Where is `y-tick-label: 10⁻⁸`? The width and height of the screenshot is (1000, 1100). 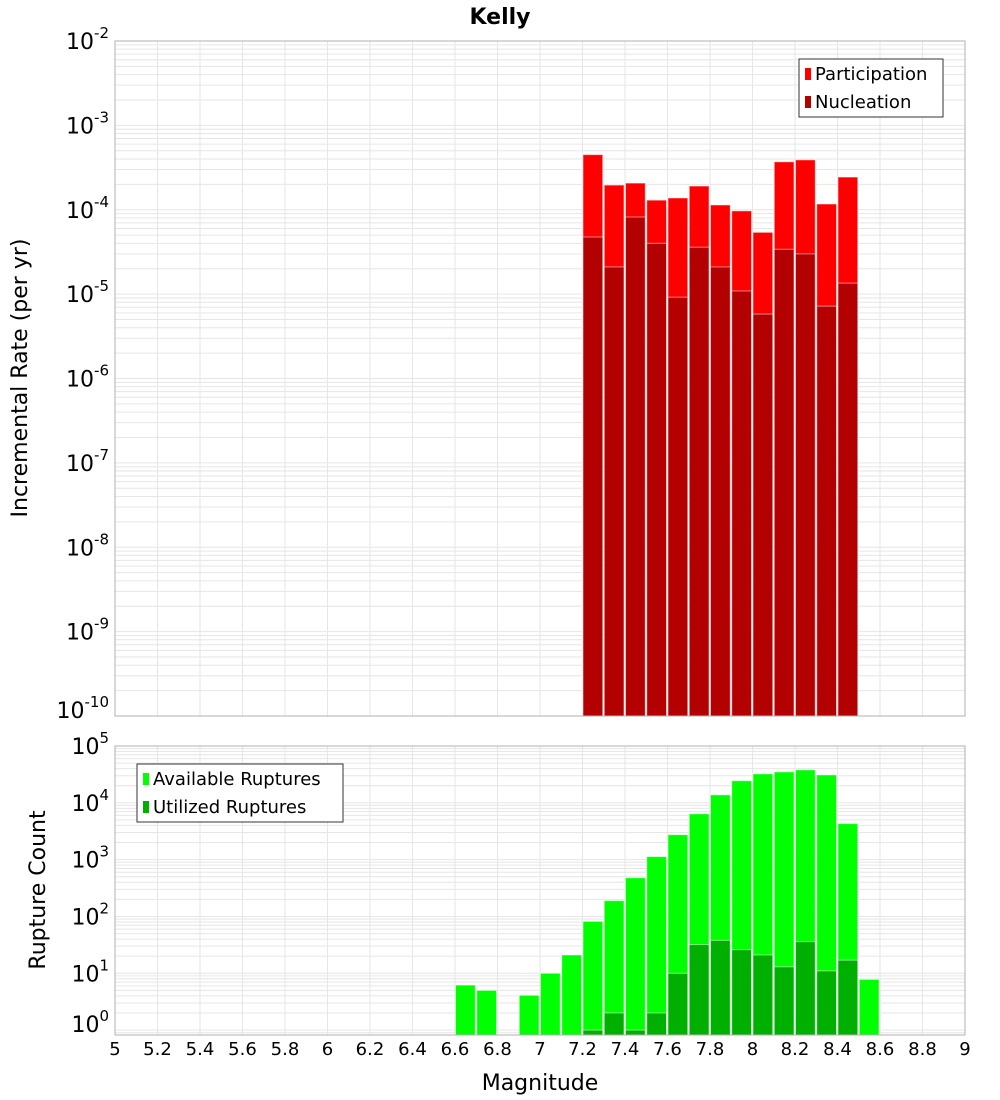 y-tick-label: 10⁻⁸ is located at coordinates (87, 545).